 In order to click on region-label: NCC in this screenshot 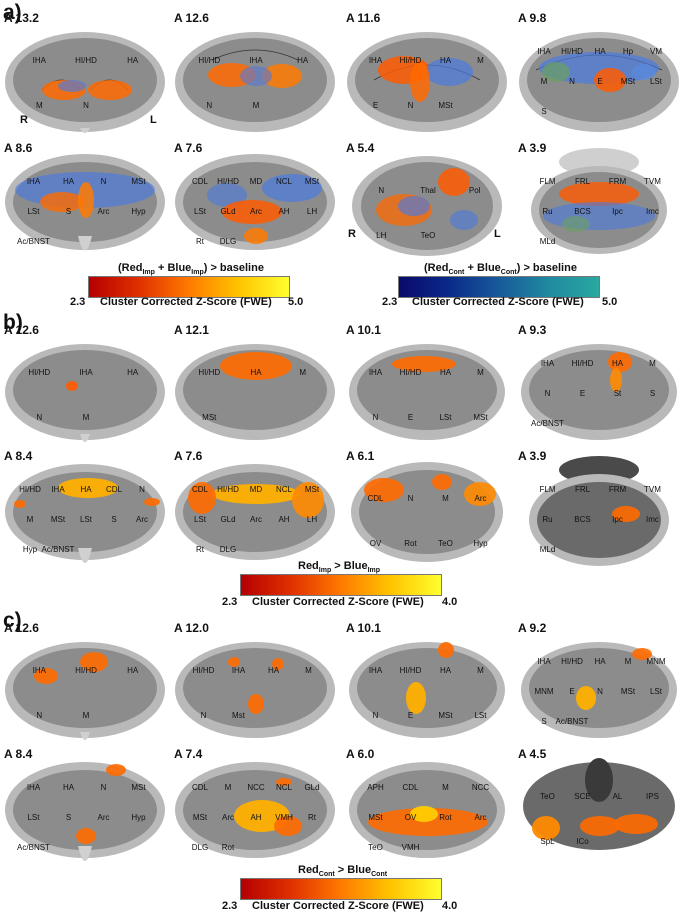, I will do `click(256, 787)`.